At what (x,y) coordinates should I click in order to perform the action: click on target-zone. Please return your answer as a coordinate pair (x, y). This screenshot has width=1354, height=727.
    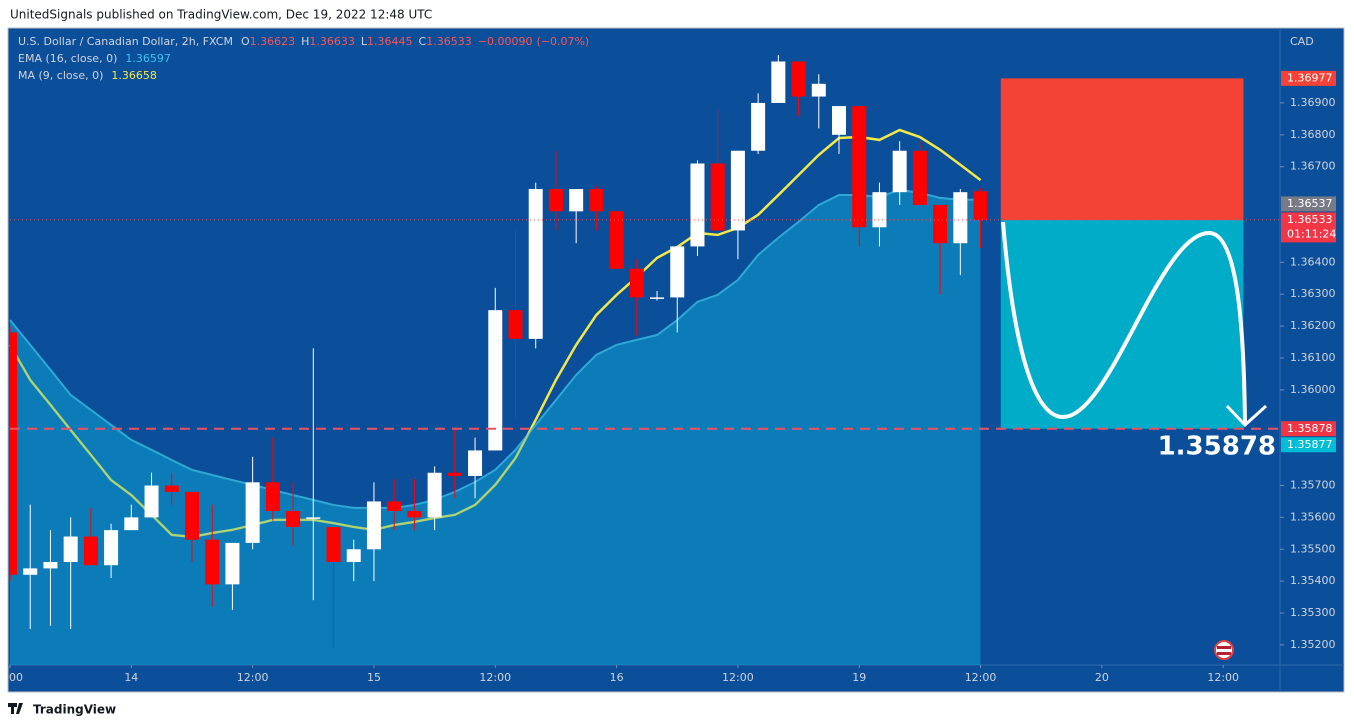
    Looking at the image, I should click on (1122, 324).